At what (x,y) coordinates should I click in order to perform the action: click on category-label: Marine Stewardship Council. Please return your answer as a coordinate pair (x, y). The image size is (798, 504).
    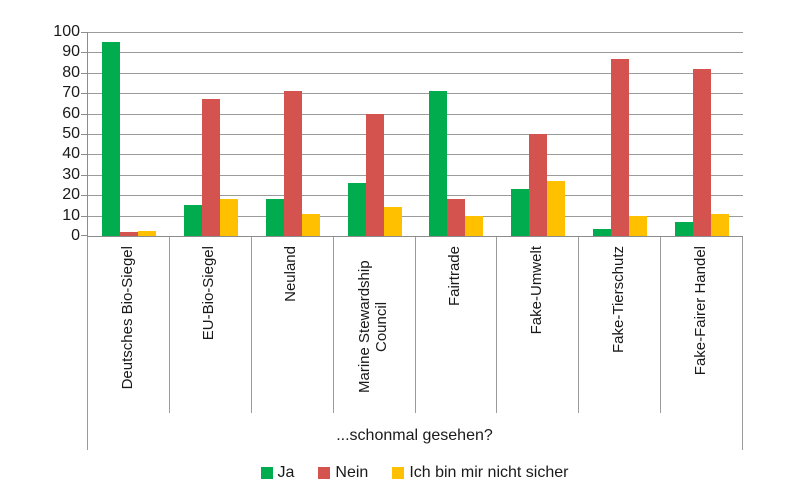
    Looking at the image, I should click on (372, 327).